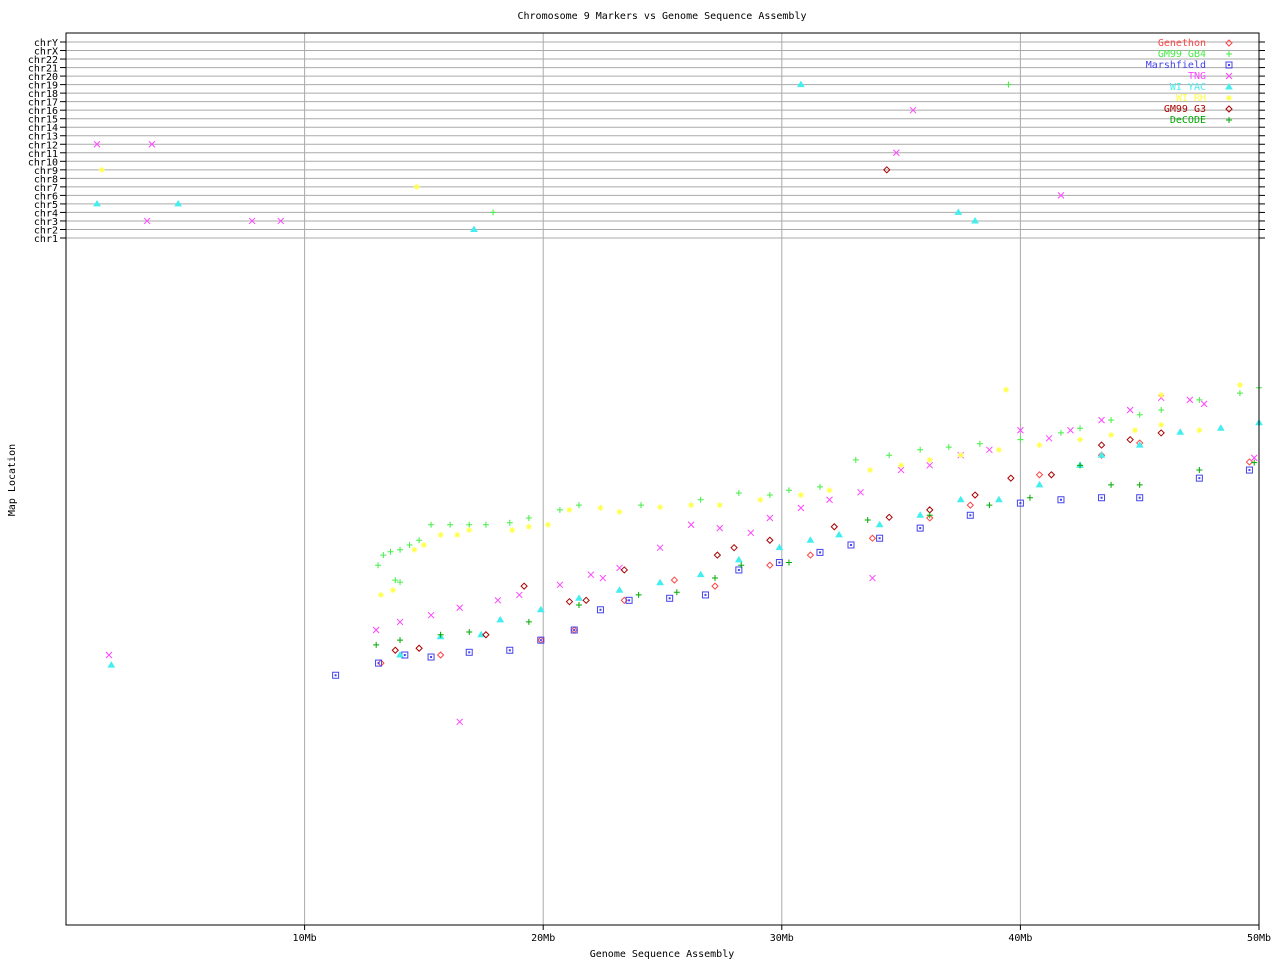  I want to click on legend-marker, so click(1229, 98).